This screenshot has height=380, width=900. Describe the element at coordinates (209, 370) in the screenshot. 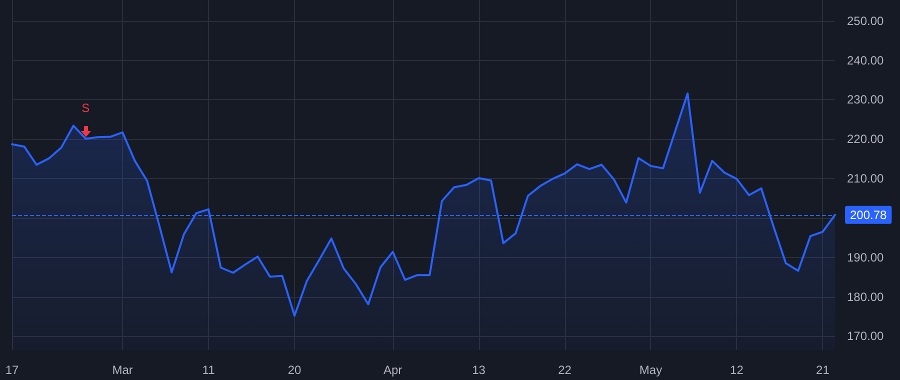

I see `x-tick-label: 11` at that location.